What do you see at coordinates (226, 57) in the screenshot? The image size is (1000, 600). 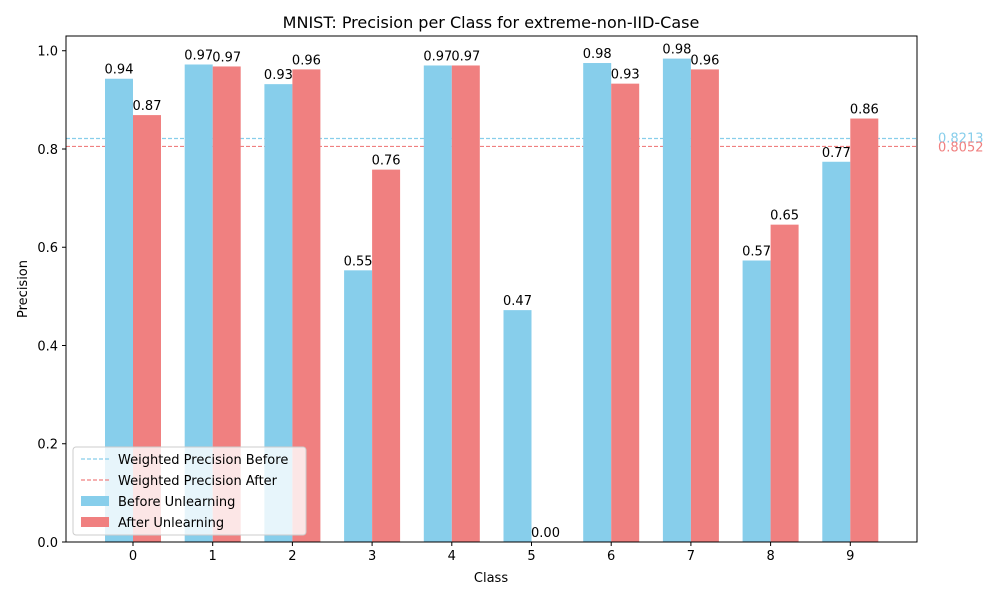 I see `bar-label-after-class-1: 0.97` at bounding box center [226, 57].